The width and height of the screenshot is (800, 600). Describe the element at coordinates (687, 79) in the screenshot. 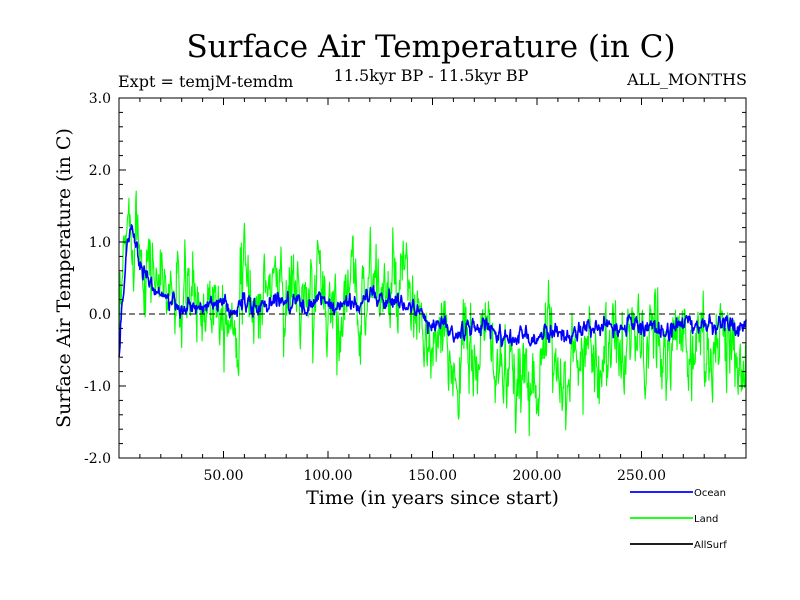

I see `period-label: ALL_MONTHS` at that location.